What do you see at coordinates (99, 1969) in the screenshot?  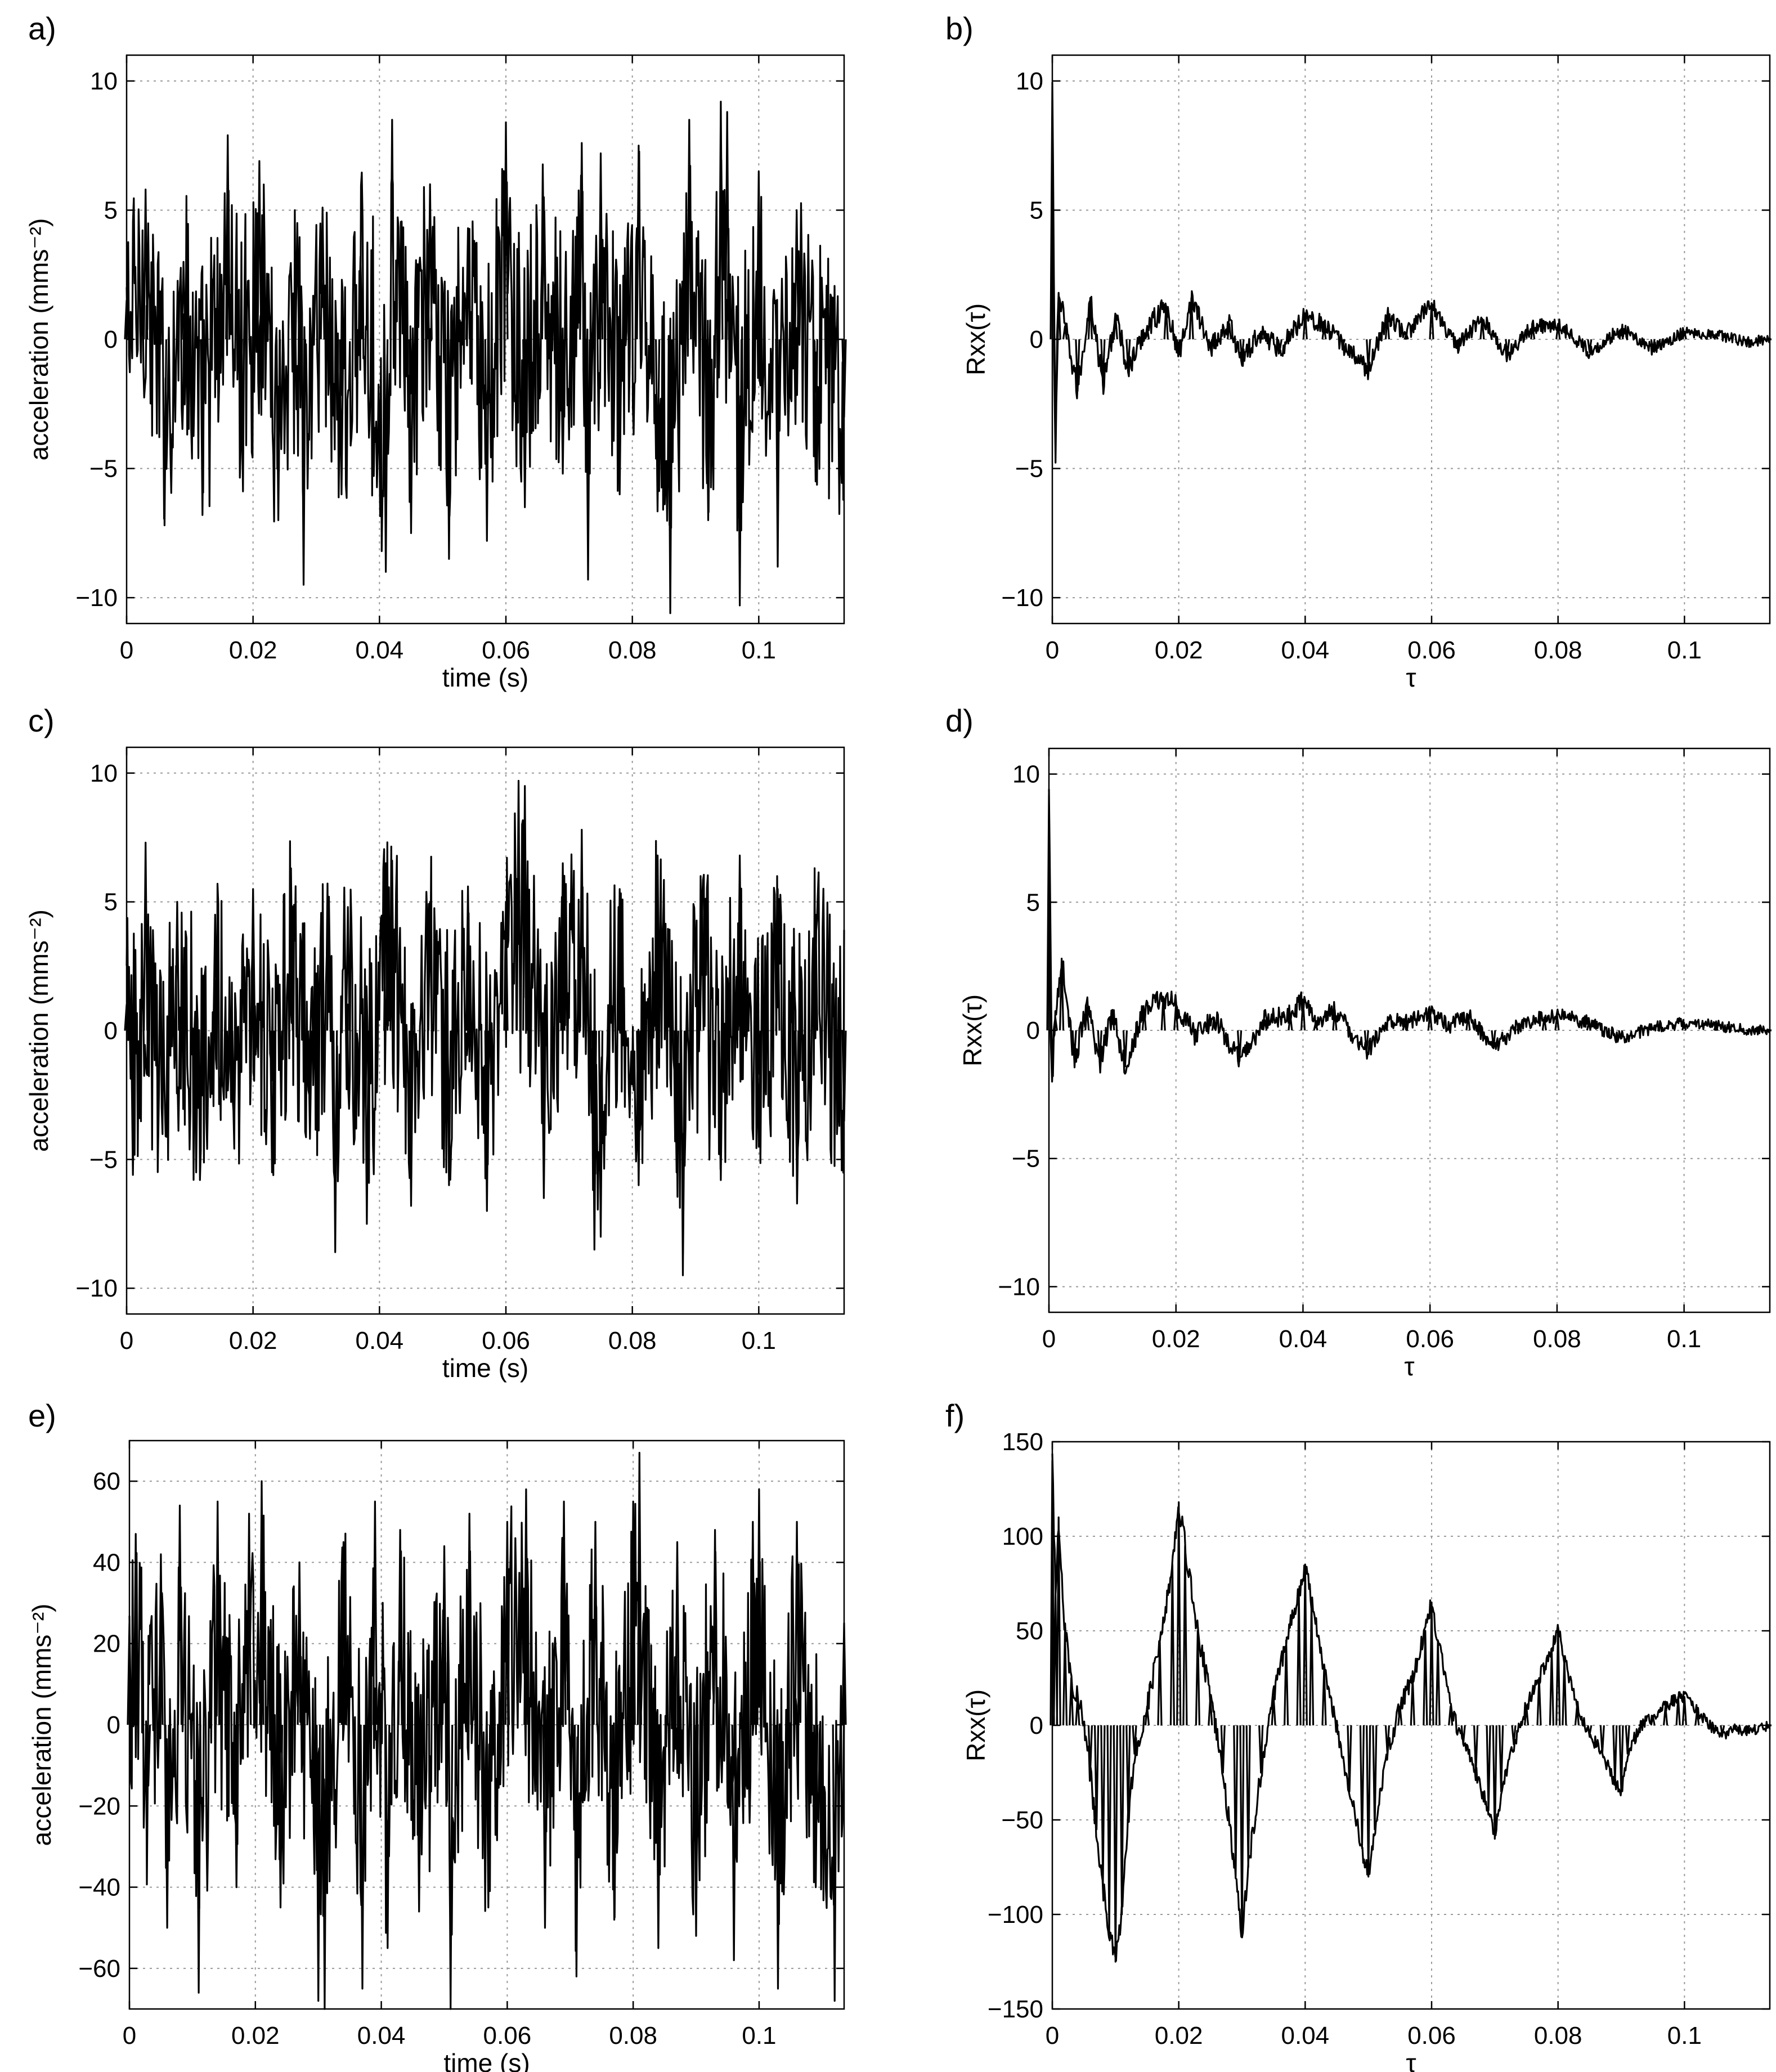 I see `y-tick-label: −60` at bounding box center [99, 1969].